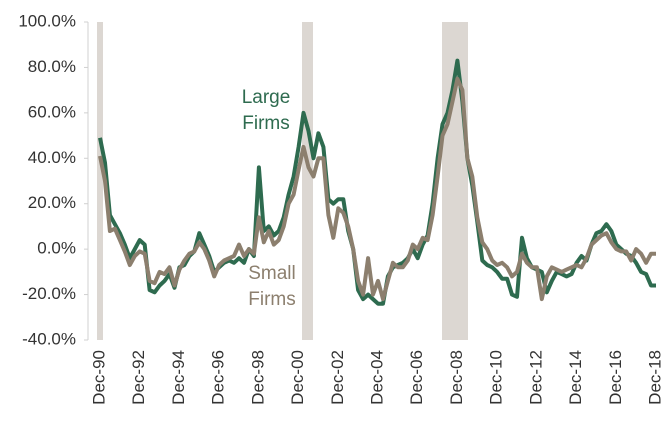 The width and height of the screenshot is (668, 423). What do you see at coordinates (47, 20) in the screenshot?
I see `y-tick-label: 100.0%` at bounding box center [47, 20].